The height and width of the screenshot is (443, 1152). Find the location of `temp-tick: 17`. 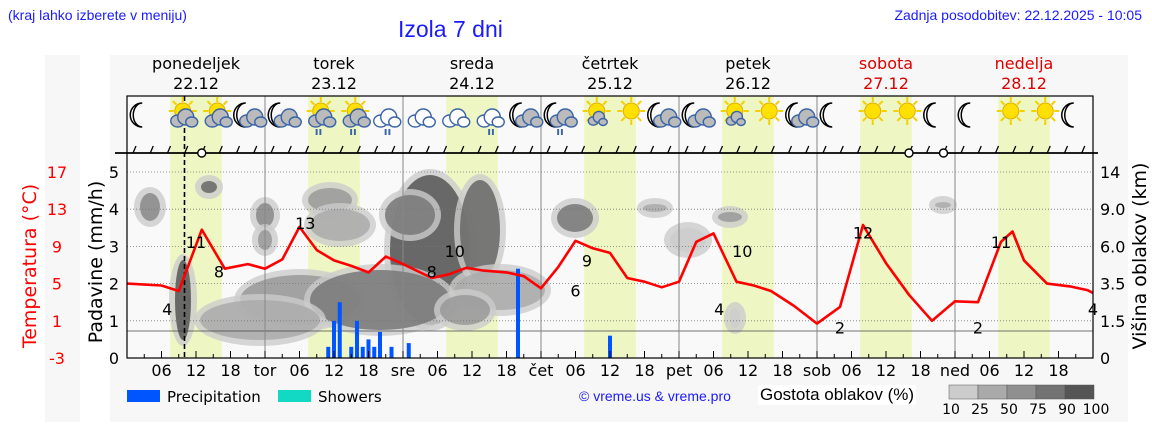

temp-tick: 17 is located at coordinates (57, 172).